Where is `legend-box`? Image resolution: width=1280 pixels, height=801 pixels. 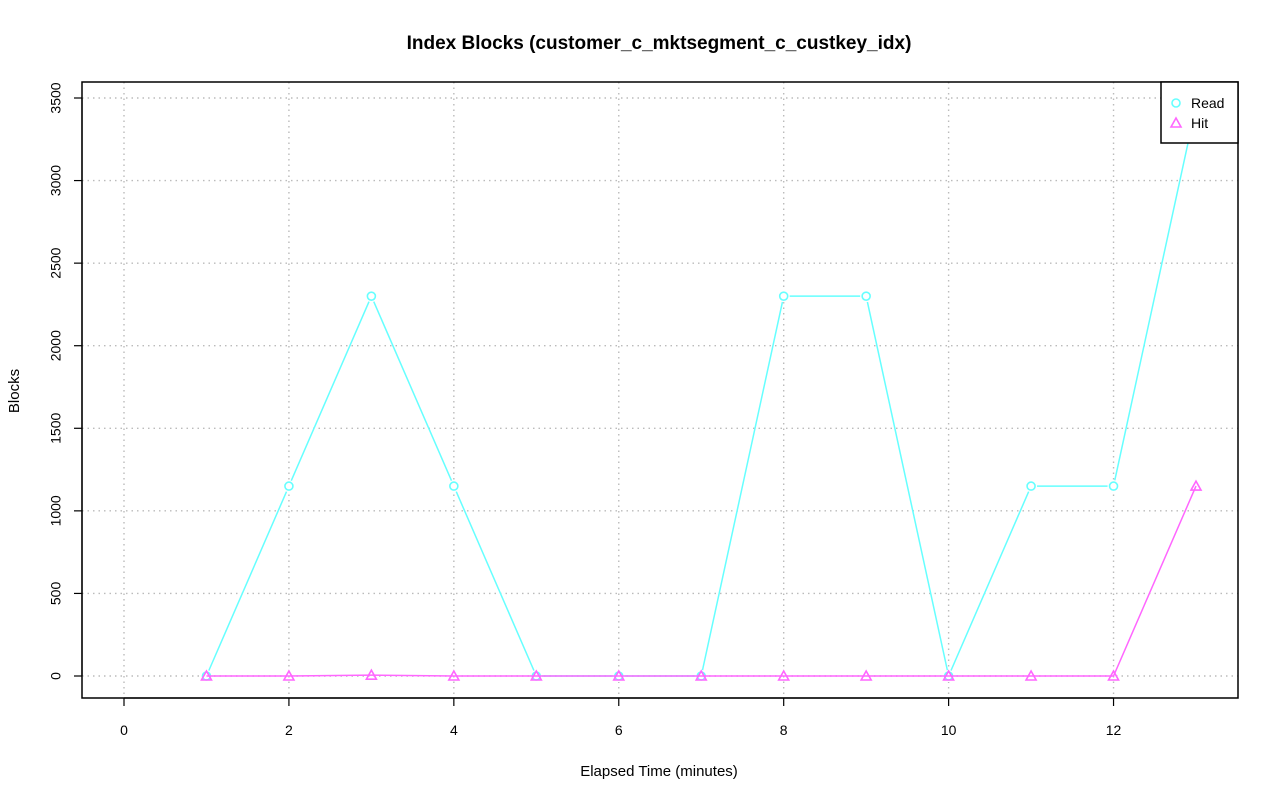
legend-box is located at coordinates (1199, 112).